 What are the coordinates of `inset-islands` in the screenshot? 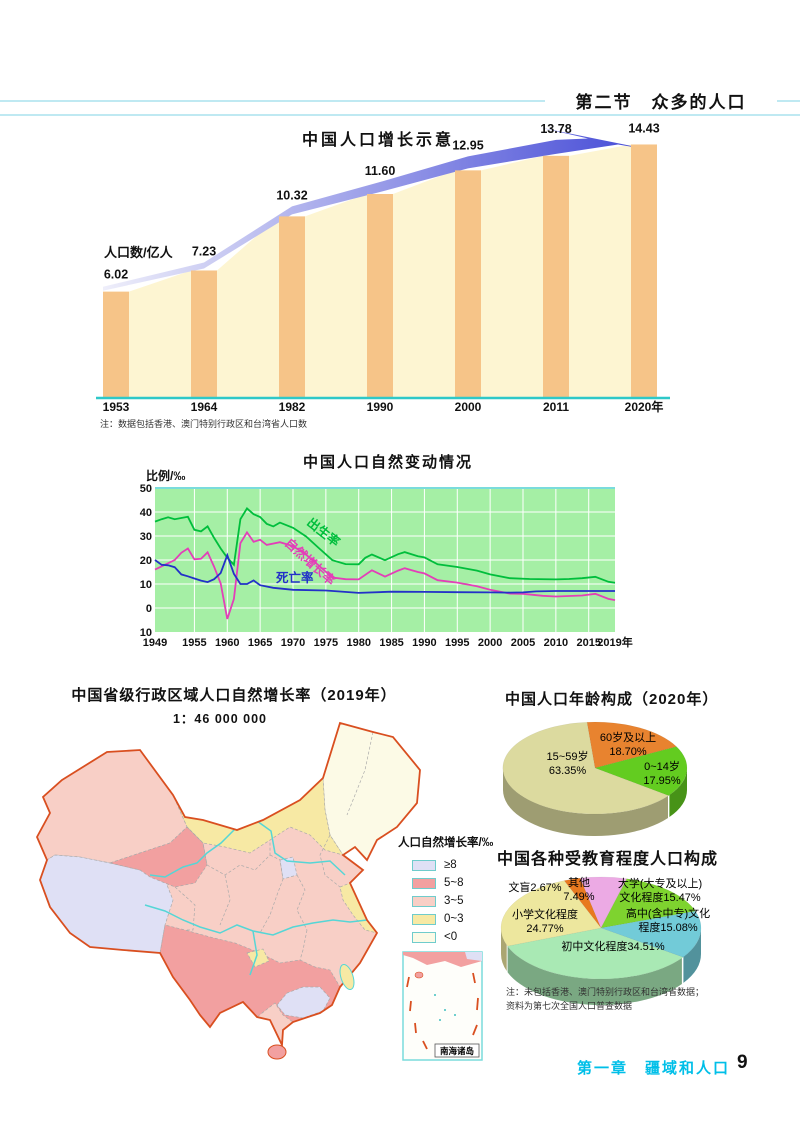 It's located at (445, 1007).